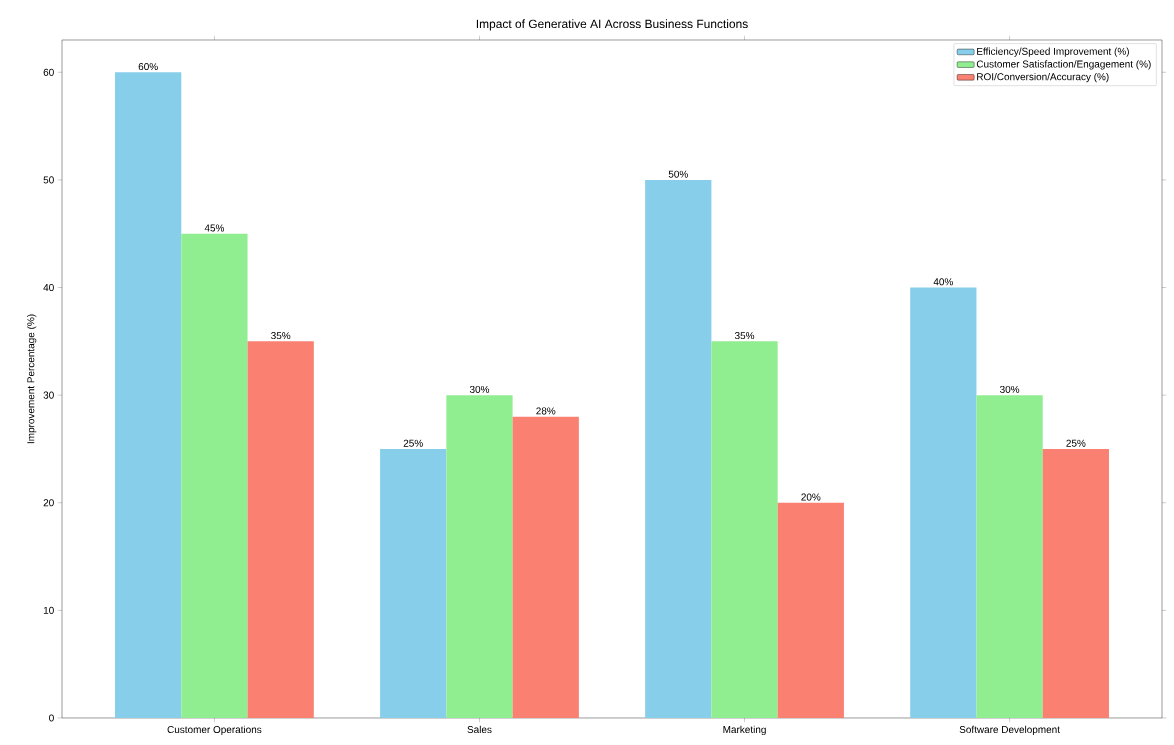  I want to click on y-tick-label: 30, so click(48, 395).